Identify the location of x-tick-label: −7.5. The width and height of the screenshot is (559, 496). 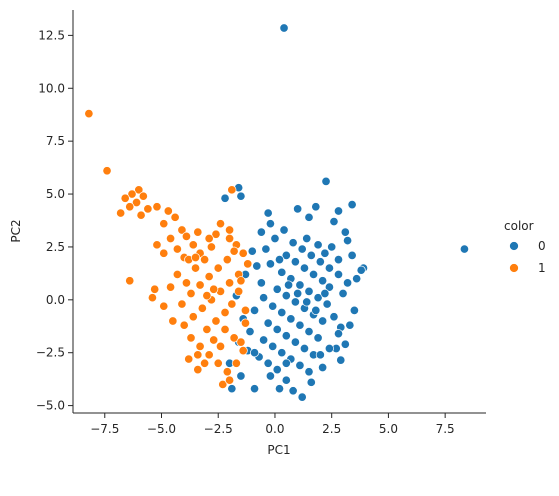
(104, 429).